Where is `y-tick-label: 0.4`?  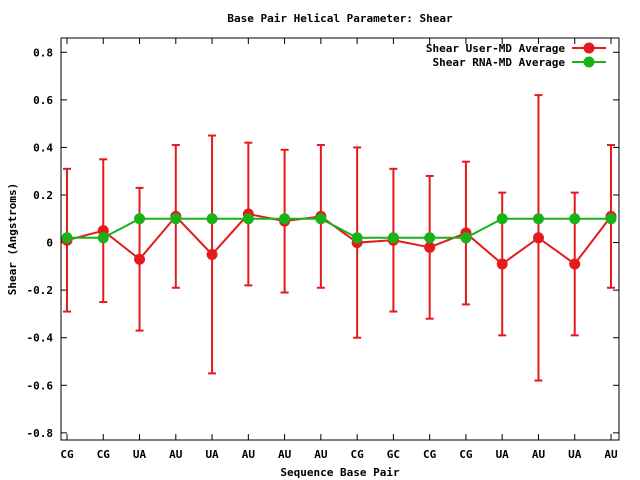 y-tick-label: 0.4 is located at coordinates (43, 147).